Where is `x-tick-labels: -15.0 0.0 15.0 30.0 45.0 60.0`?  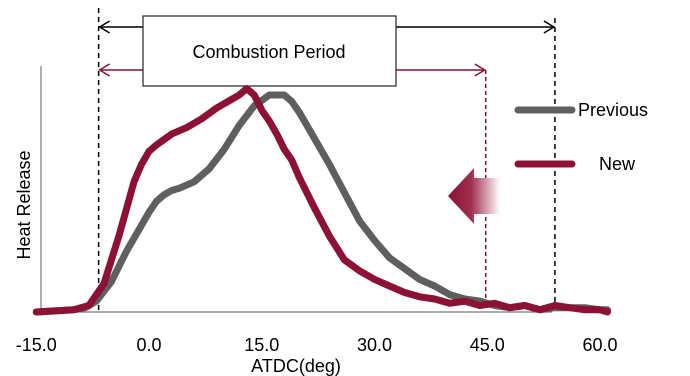
x-tick-labels: -15.0 0.0 15.0 30.0 45.0 60.0 is located at coordinates (317, 345).